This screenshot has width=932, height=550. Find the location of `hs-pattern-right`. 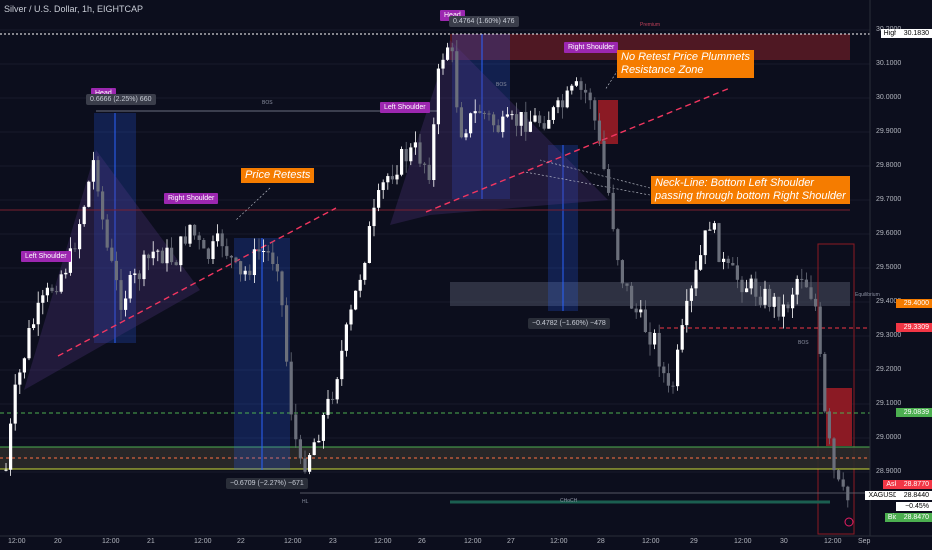

hs-pattern-right is located at coordinates (499, 132).